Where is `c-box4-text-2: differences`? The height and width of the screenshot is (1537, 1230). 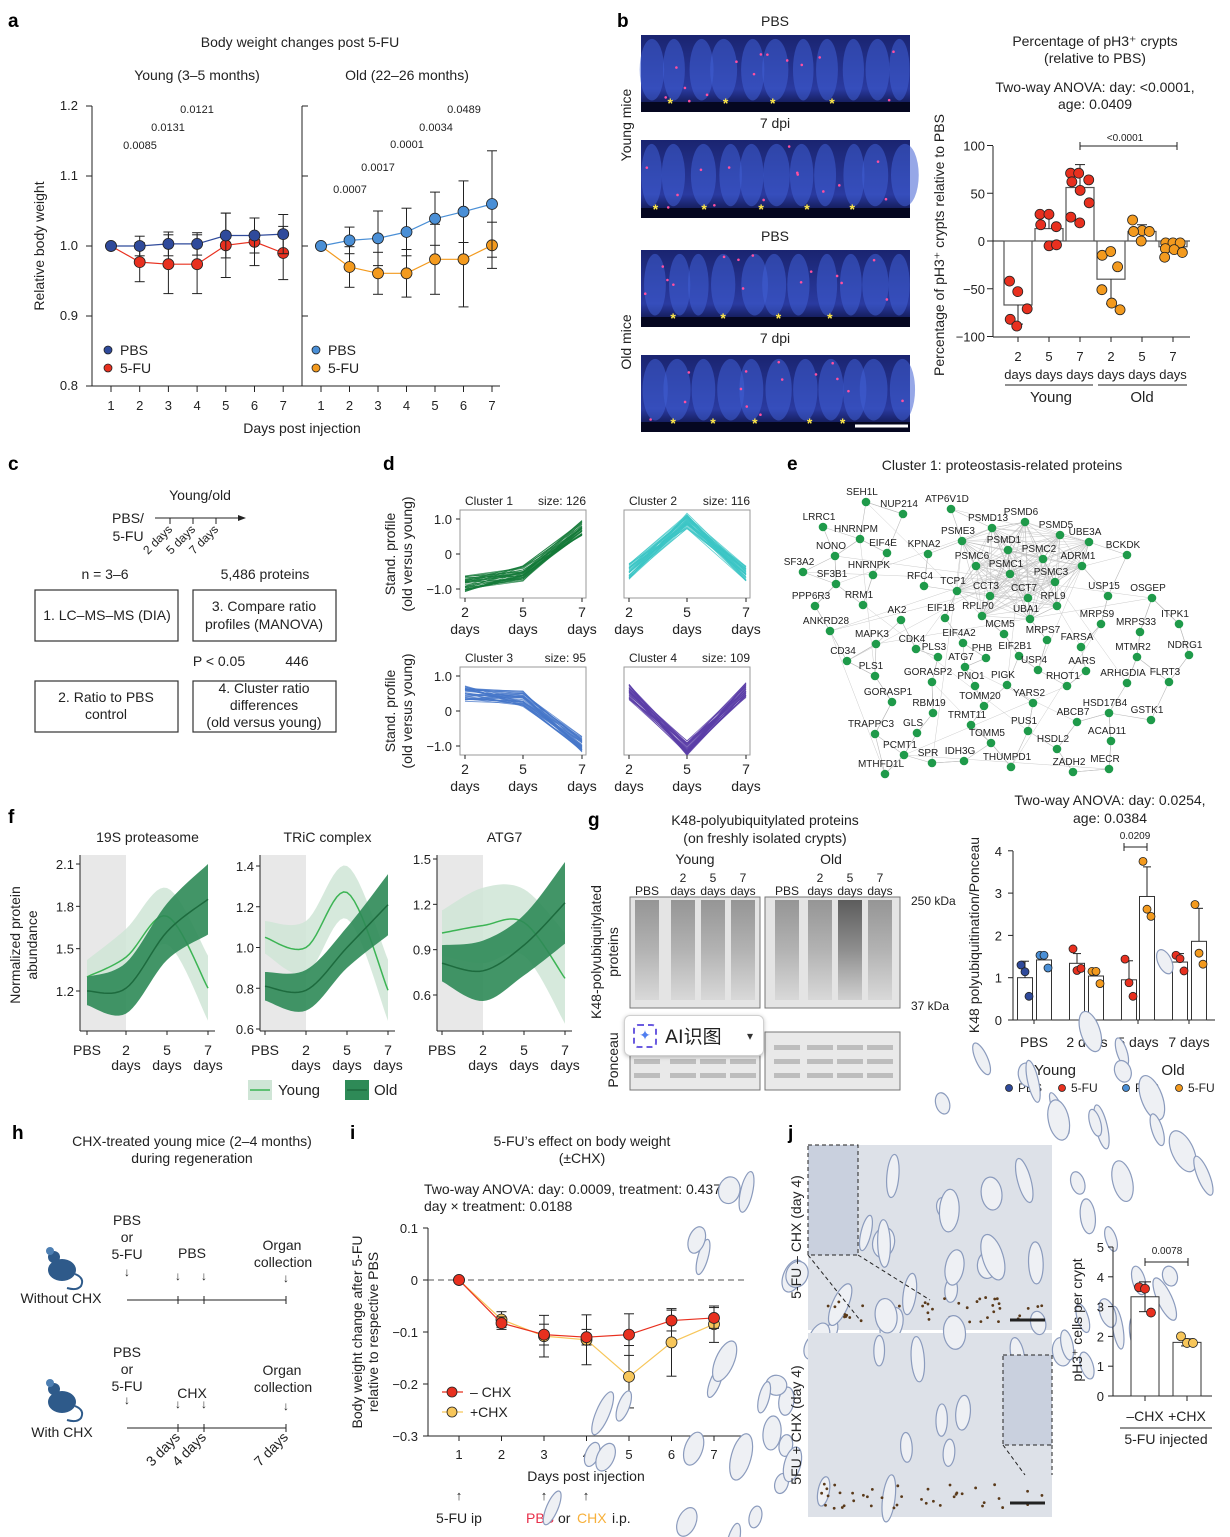
c-box4-text-2: differences is located at coordinates (264, 705).